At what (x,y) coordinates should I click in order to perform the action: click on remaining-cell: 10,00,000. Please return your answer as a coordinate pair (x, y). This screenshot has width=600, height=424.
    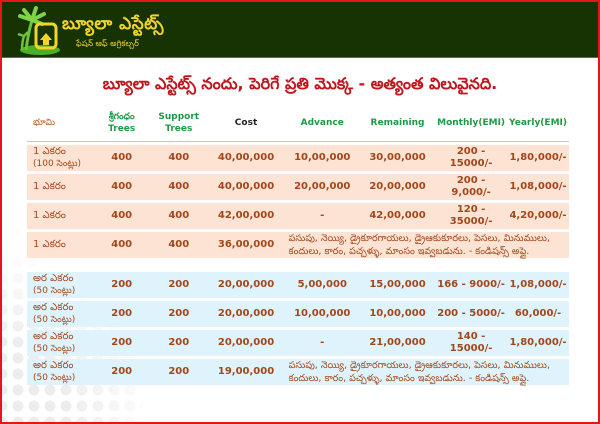
    Looking at the image, I should click on (397, 314).